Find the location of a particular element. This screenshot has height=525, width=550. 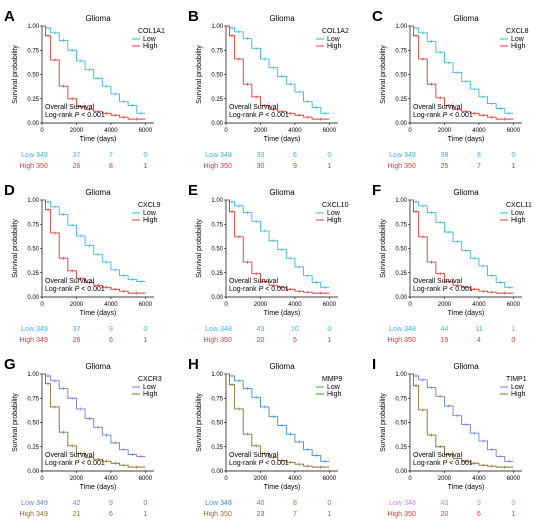

risk-count-high: 25 is located at coordinates (445, 166).